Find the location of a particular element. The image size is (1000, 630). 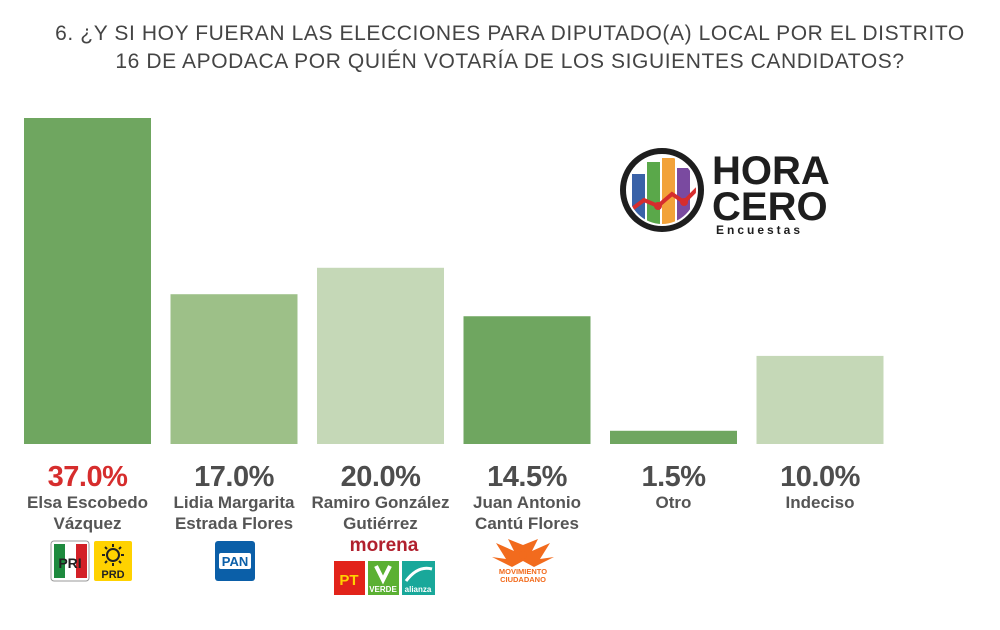

category-label-2-0: Ramiro González is located at coordinates (381, 502).